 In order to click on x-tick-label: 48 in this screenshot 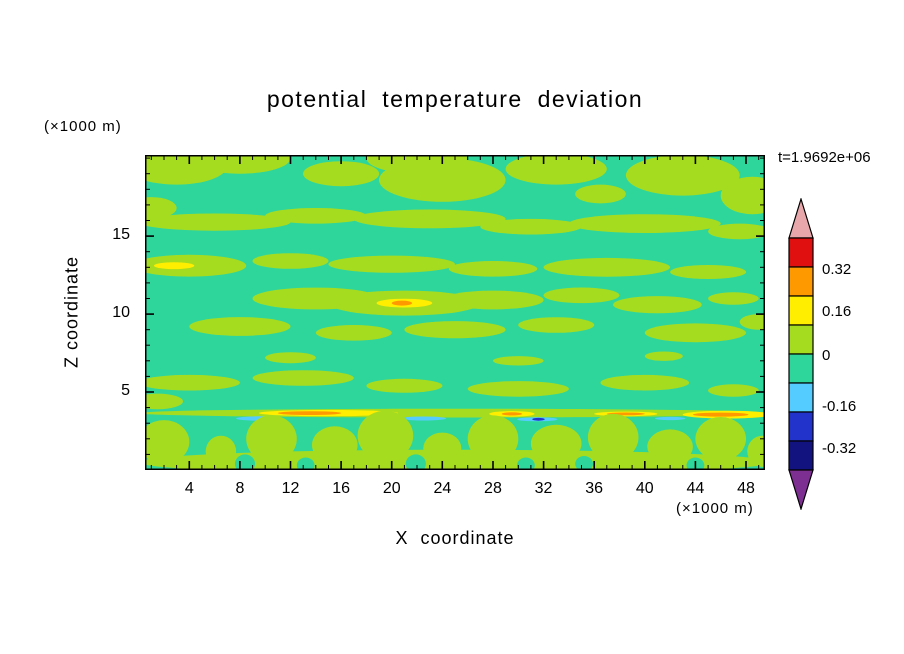, I will do `click(746, 488)`.